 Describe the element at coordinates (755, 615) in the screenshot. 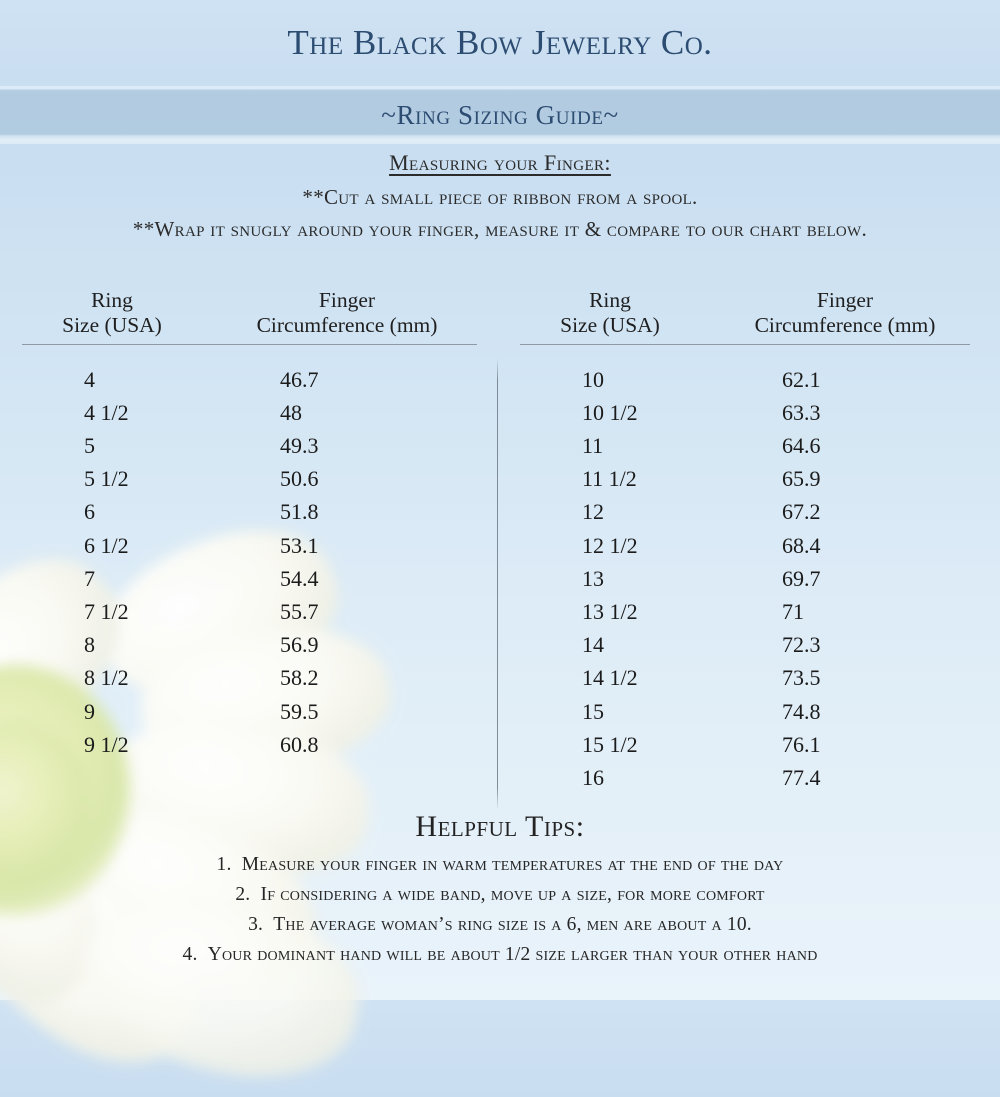

I see `table-row: 13 1/2 71` at that location.